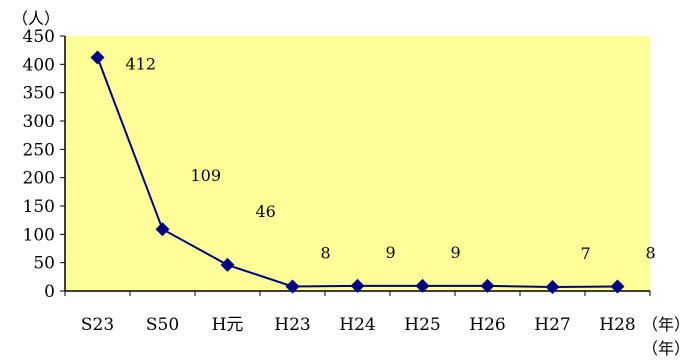 This screenshot has height=360, width=694. I want to click on data-label: 7, so click(586, 253).